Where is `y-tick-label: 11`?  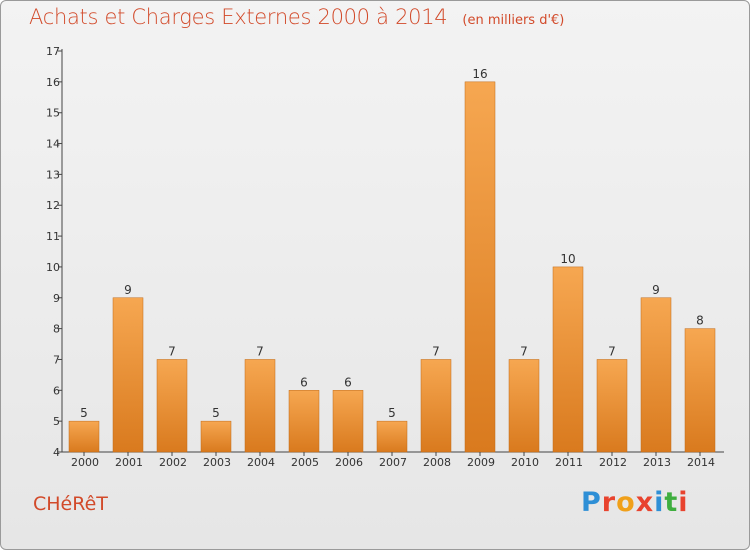
y-tick-label: 11 is located at coordinates (53, 236).